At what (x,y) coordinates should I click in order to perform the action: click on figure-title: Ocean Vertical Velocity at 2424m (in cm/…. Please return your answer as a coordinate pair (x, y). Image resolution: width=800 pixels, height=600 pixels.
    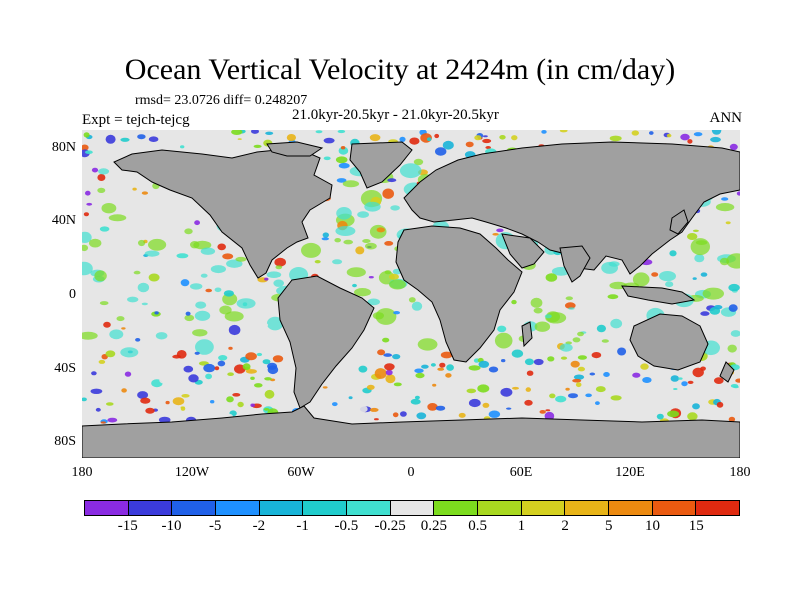
    Looking at the image, I should click on (400, 69).